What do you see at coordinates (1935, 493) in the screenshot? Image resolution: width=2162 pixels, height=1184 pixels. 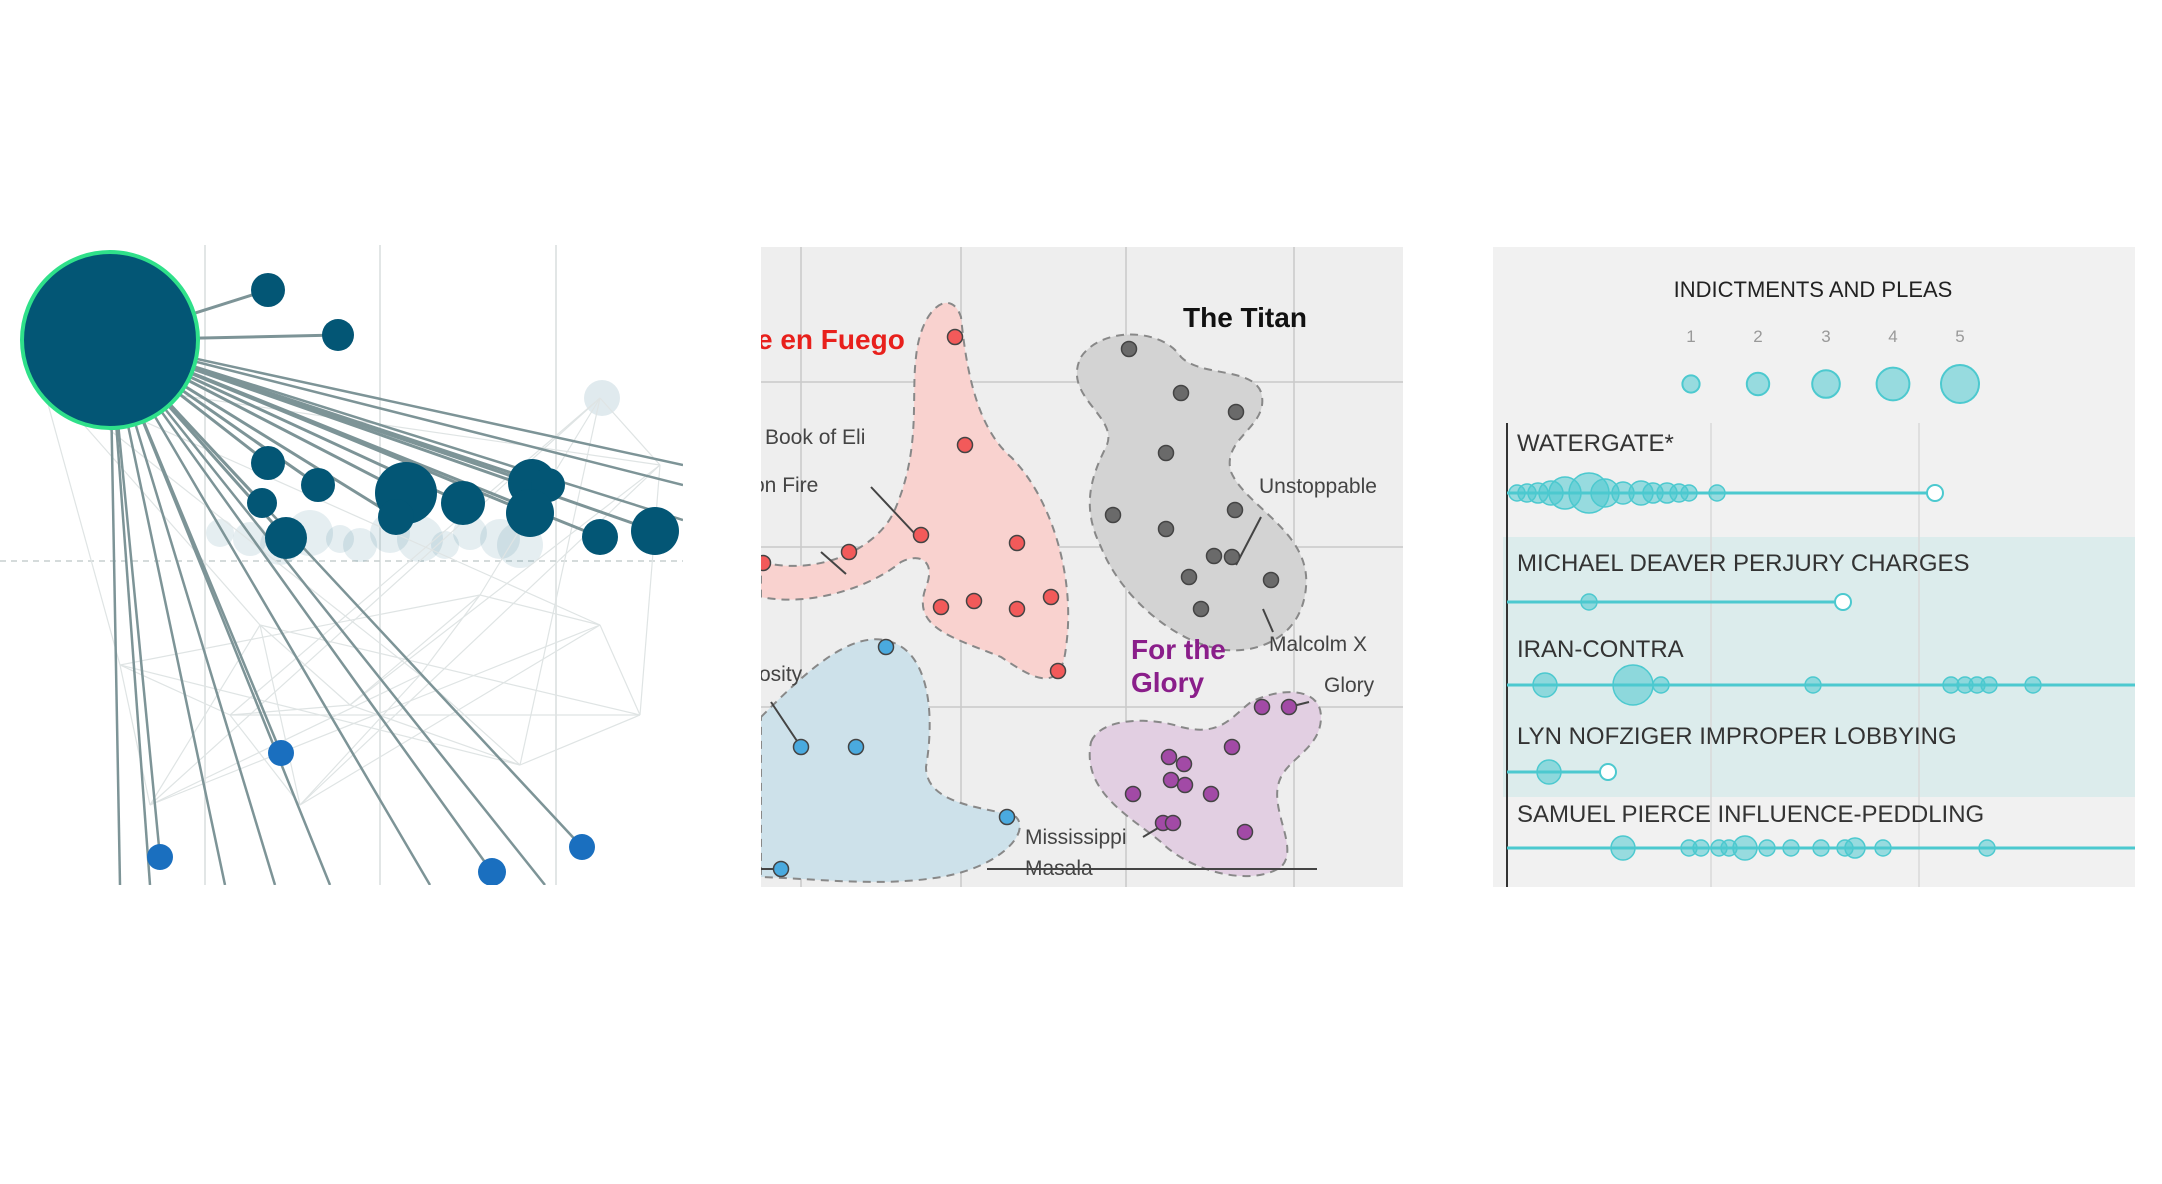 I see `timeline-end-mark` at bounding box center [1935, 493].